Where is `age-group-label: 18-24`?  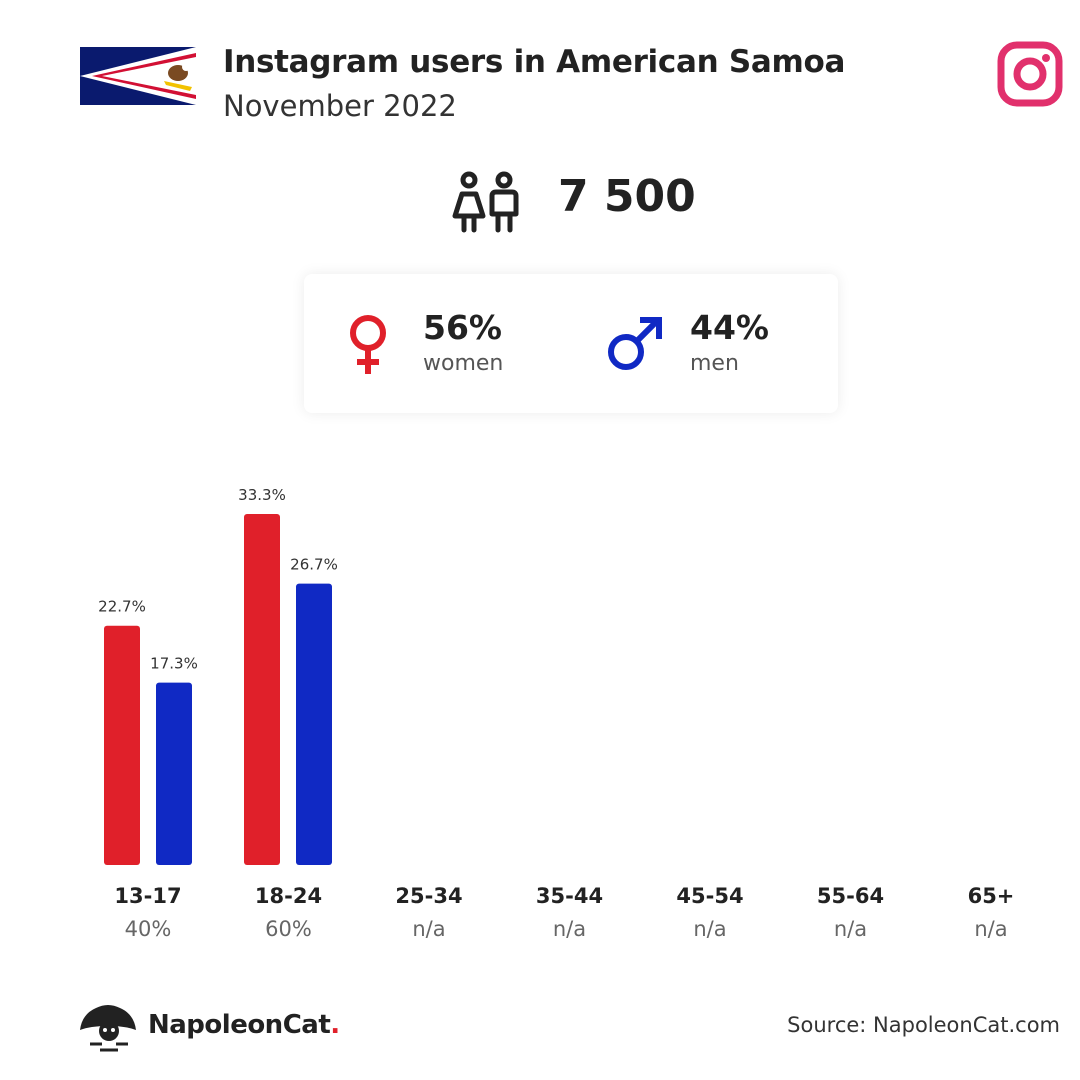
age-group-label: 18-24 is located at coordinates (288, 896).